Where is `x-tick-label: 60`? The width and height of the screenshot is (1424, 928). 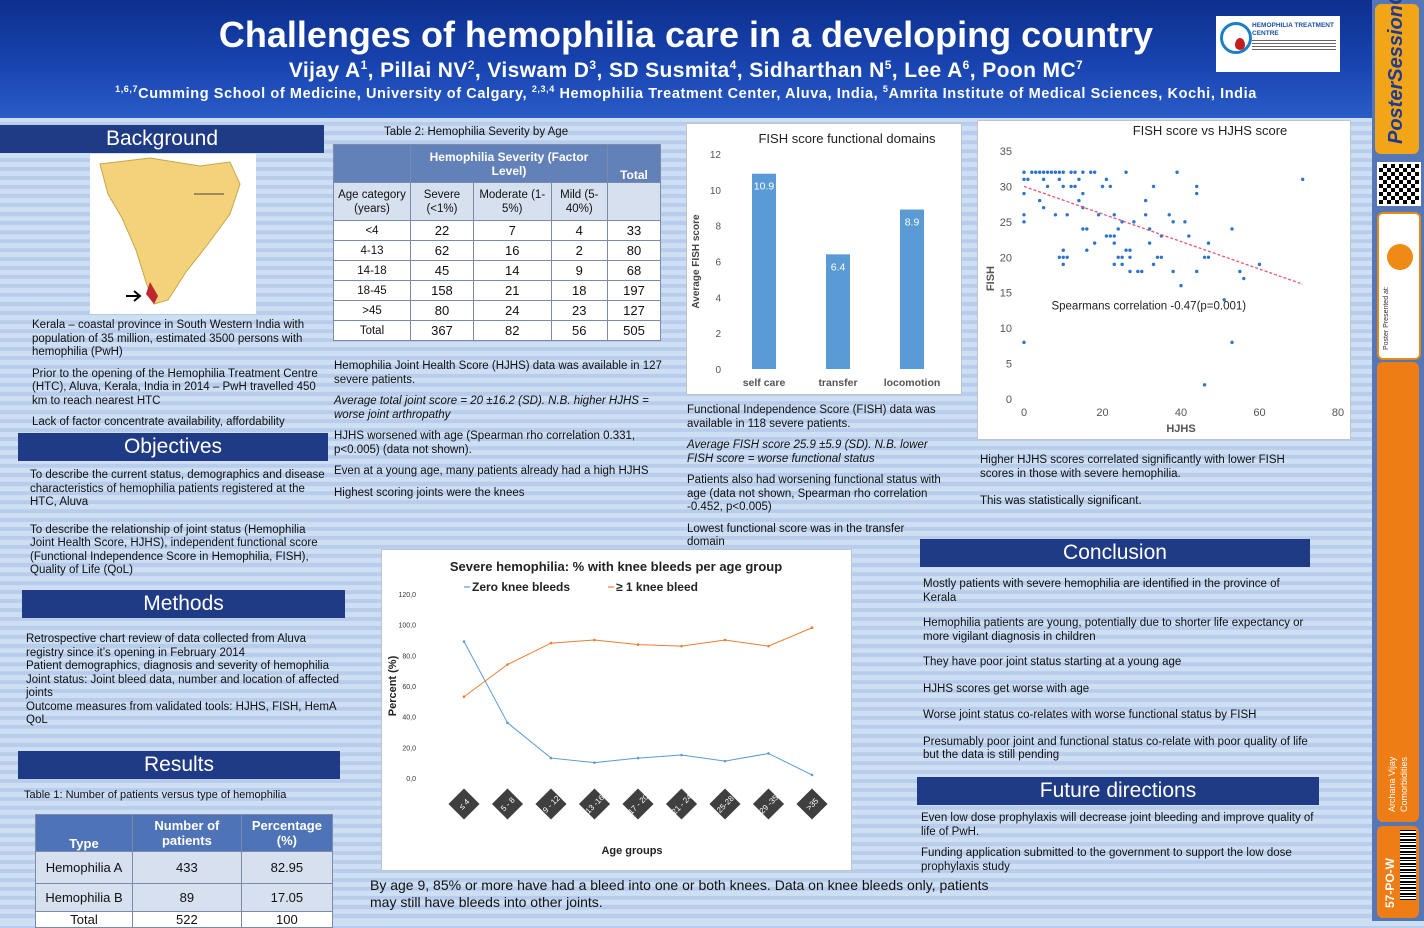
x-tick-label: 60 is located at coordinates (1259, 413).